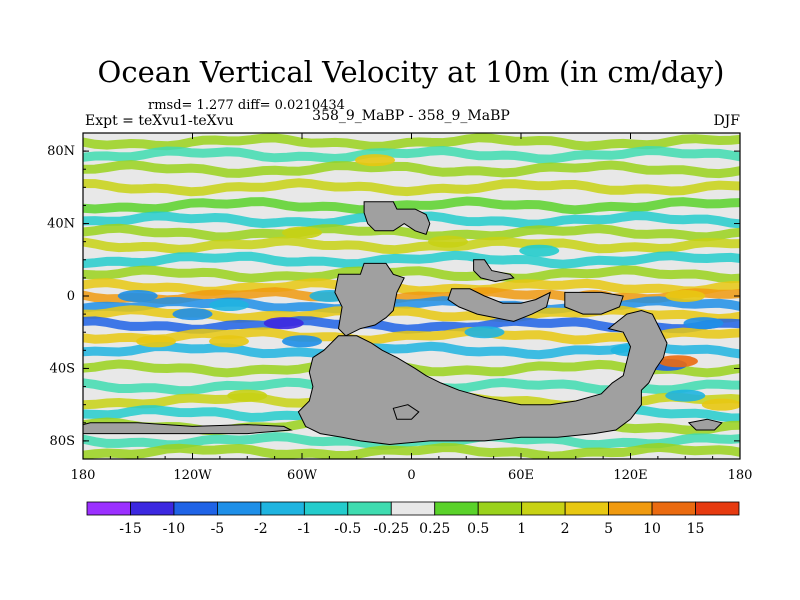 The height and width of the screenshot is (600, 800). I want to click on colorbar-label: 2, so click(565, 529).